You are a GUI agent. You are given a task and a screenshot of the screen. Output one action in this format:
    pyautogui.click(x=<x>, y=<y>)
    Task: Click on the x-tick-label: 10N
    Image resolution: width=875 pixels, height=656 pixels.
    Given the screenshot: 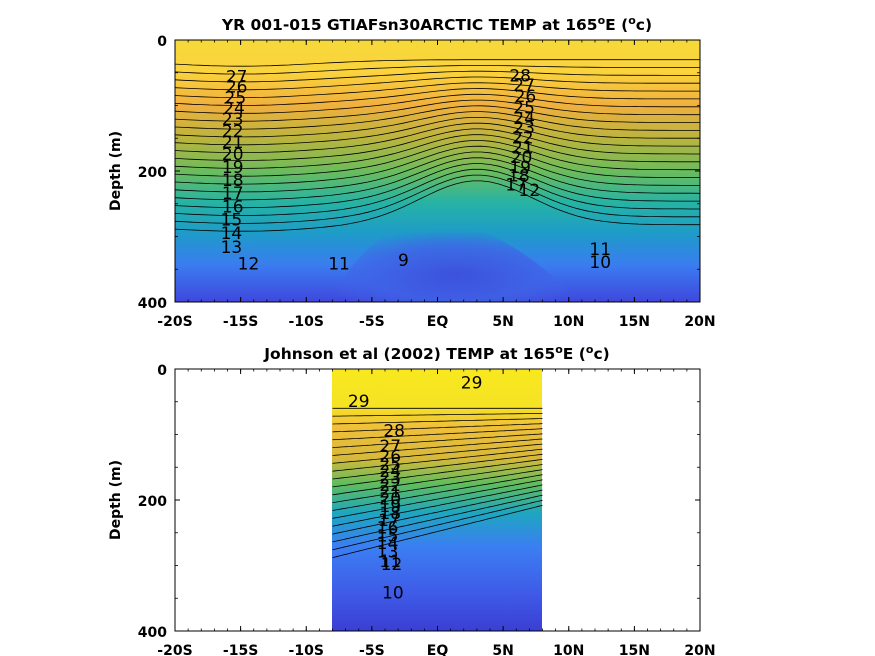 What is the action you would take?
    pyautogui.click(x=568, y=649)
    